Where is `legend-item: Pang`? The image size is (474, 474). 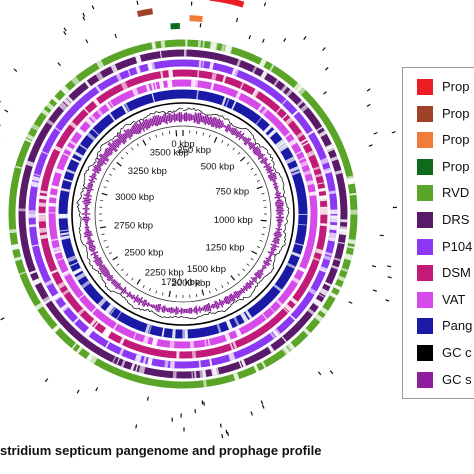
legend-item: Pang is located at coordinates (438, 329).